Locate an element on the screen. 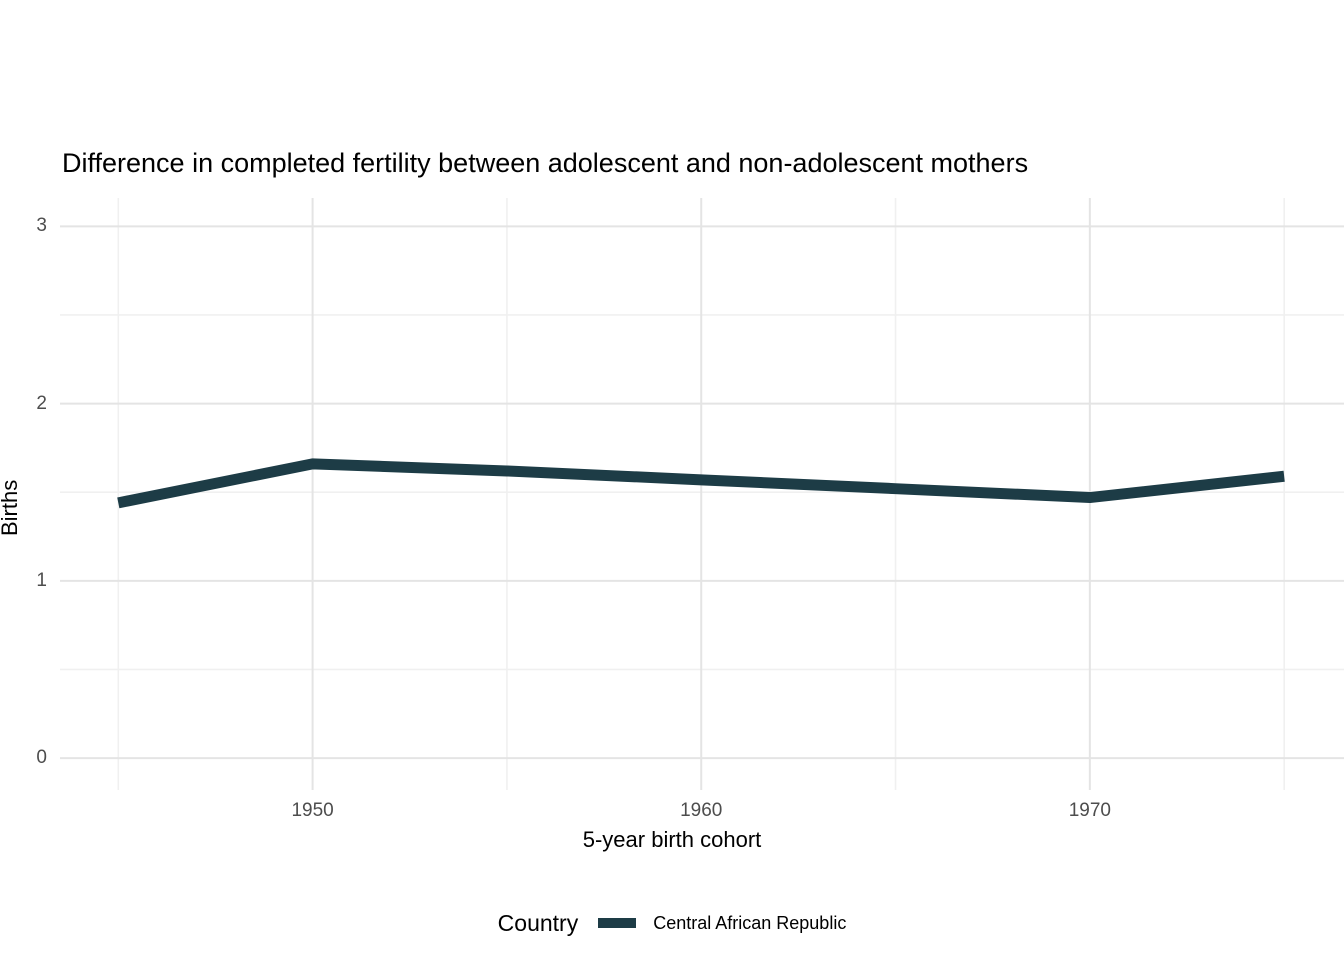 The width and height of the screenshot is (1344, 960). y-tick-label: 2 is located at coordinates (41, 403).